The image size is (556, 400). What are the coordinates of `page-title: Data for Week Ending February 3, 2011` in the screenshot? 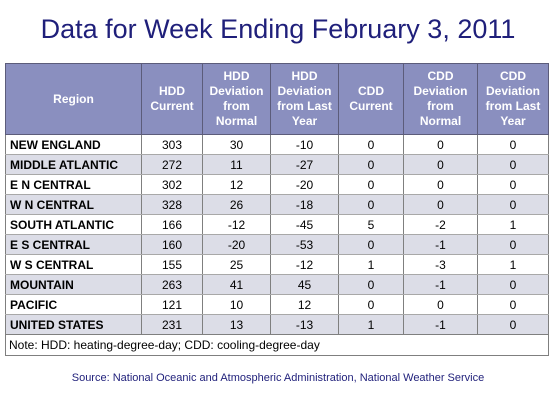 It's located at (278, 29).